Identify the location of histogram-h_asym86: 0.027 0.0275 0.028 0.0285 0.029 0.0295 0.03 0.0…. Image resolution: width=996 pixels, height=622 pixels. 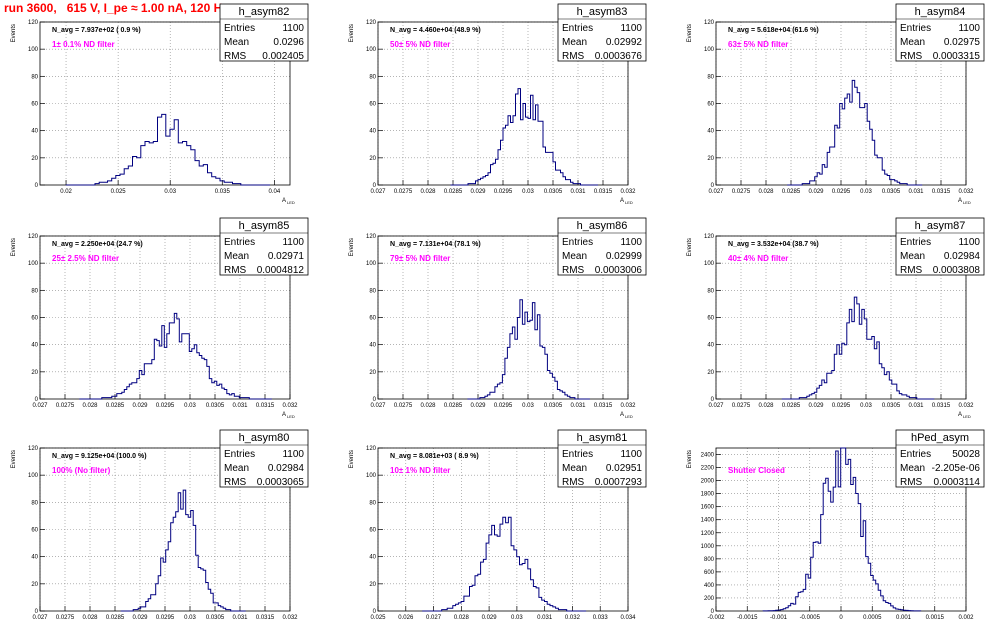
(498, 318).